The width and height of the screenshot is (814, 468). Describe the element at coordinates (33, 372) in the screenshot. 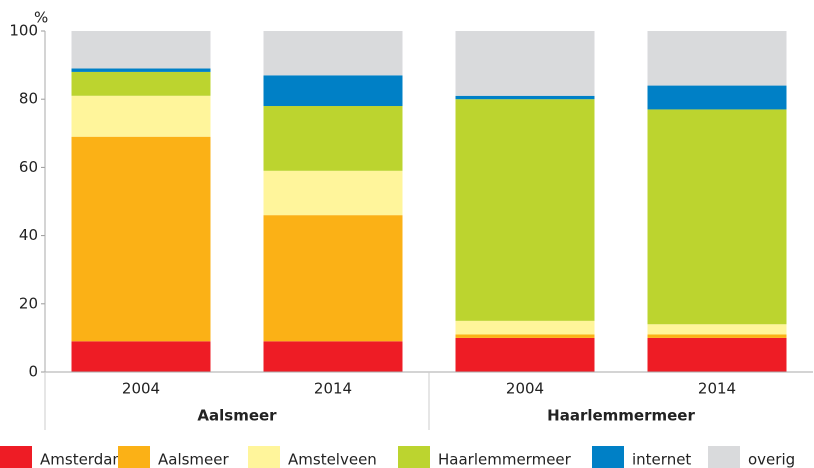

I see `y-tick-label: 0` at that location.